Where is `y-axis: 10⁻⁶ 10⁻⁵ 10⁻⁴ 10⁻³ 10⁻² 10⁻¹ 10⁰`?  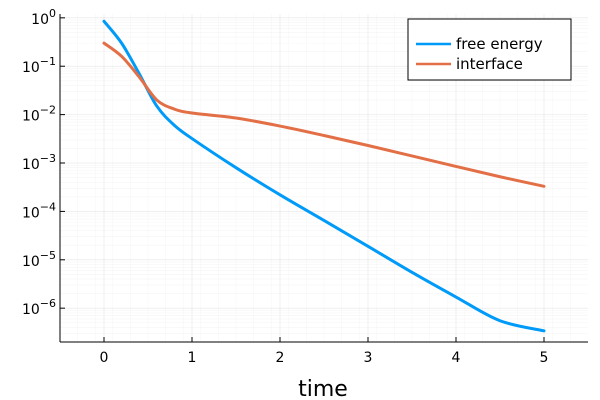 y-axis: 10⁻⁶ 10⁻⁵ 10⁻⁴ 10⁻³ 10⁻² 10⁻¹ 10⁰ is located at coordinates (43, 162).